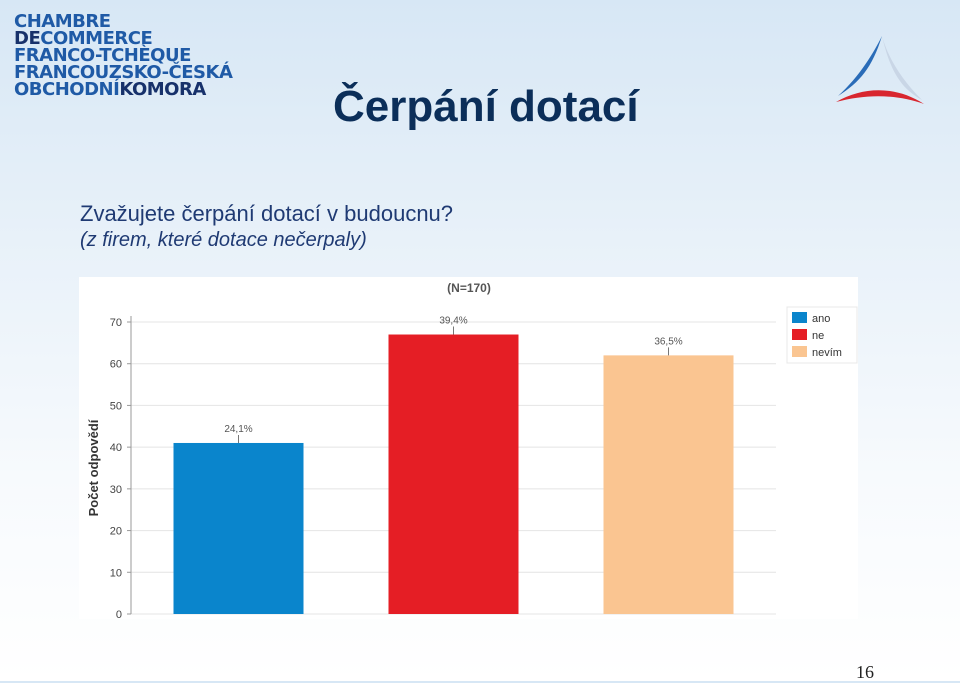  I want to click on logo-line-1: CHAMBRE, so click(62, 21).